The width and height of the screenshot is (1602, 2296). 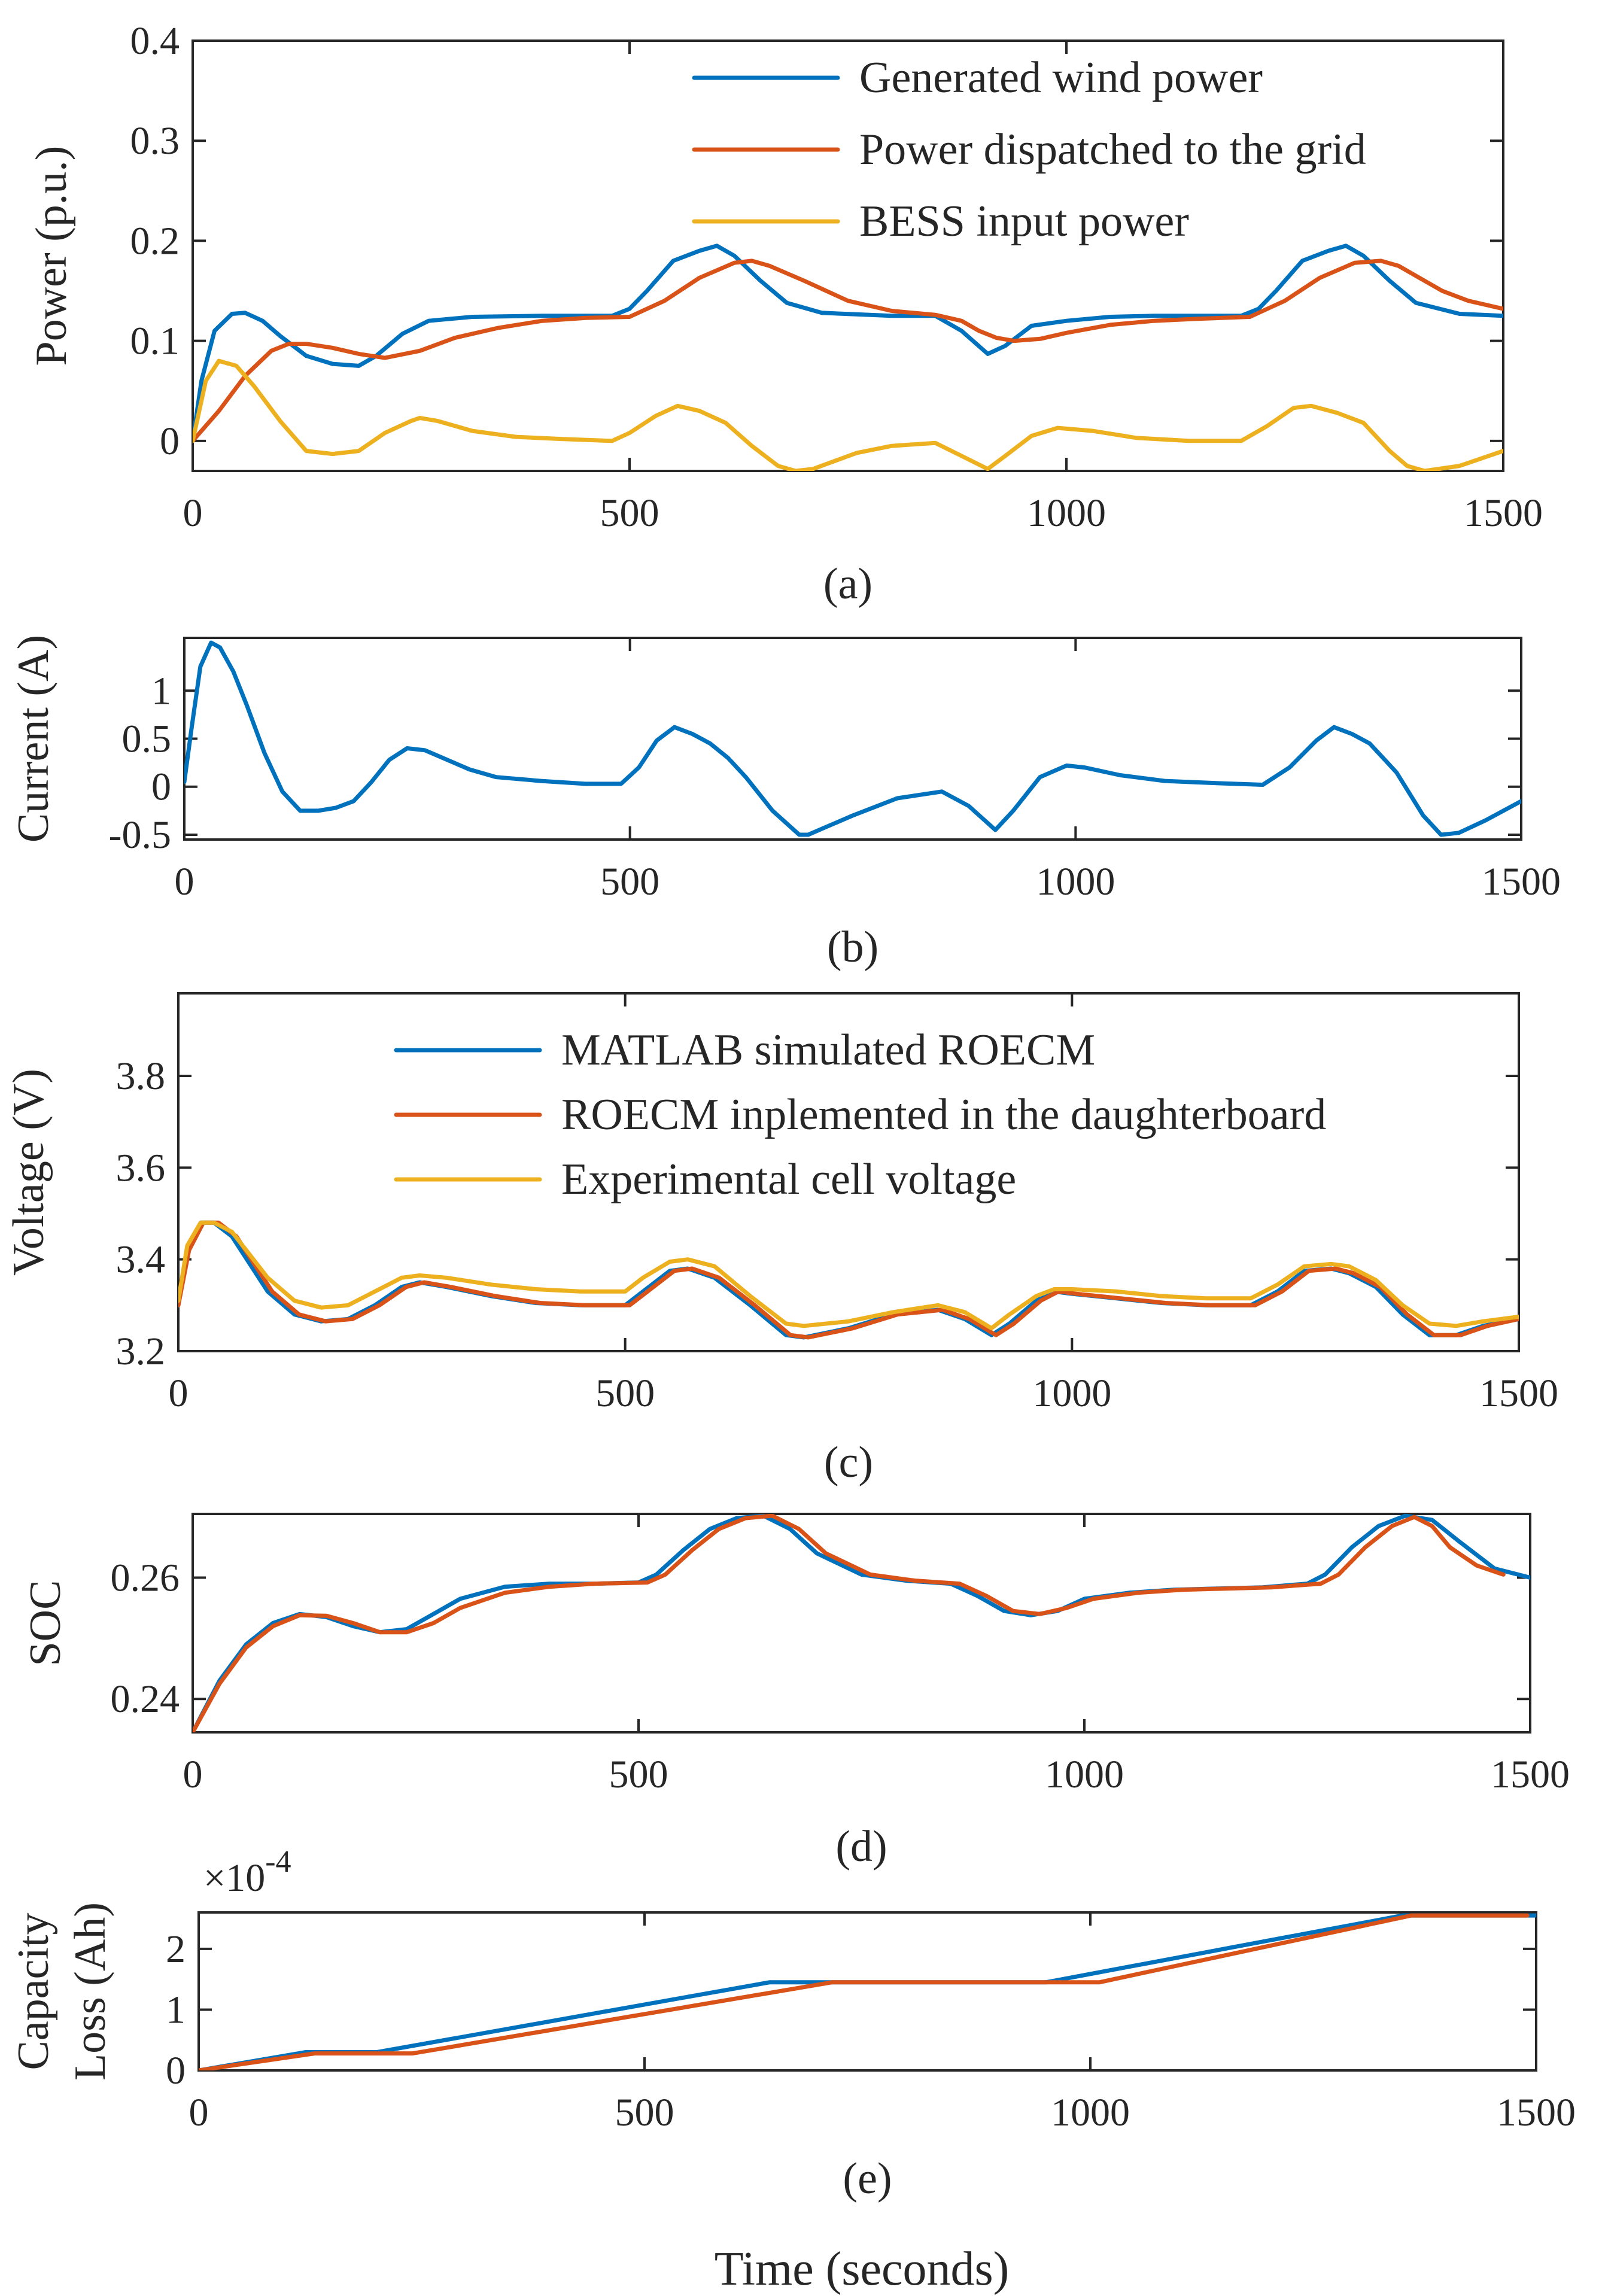 What do you see at coordinates (1061, 77) in the screenshot?
I see `panel-a-legend-entry: Generated wind power` at bounding box center [1061, 77].